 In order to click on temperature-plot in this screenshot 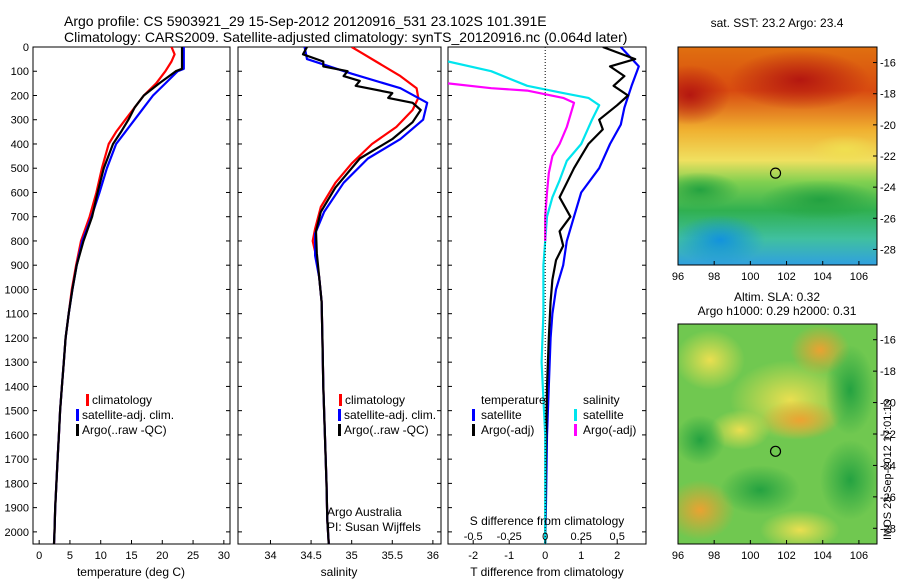, I will do `click(118, 295)`.